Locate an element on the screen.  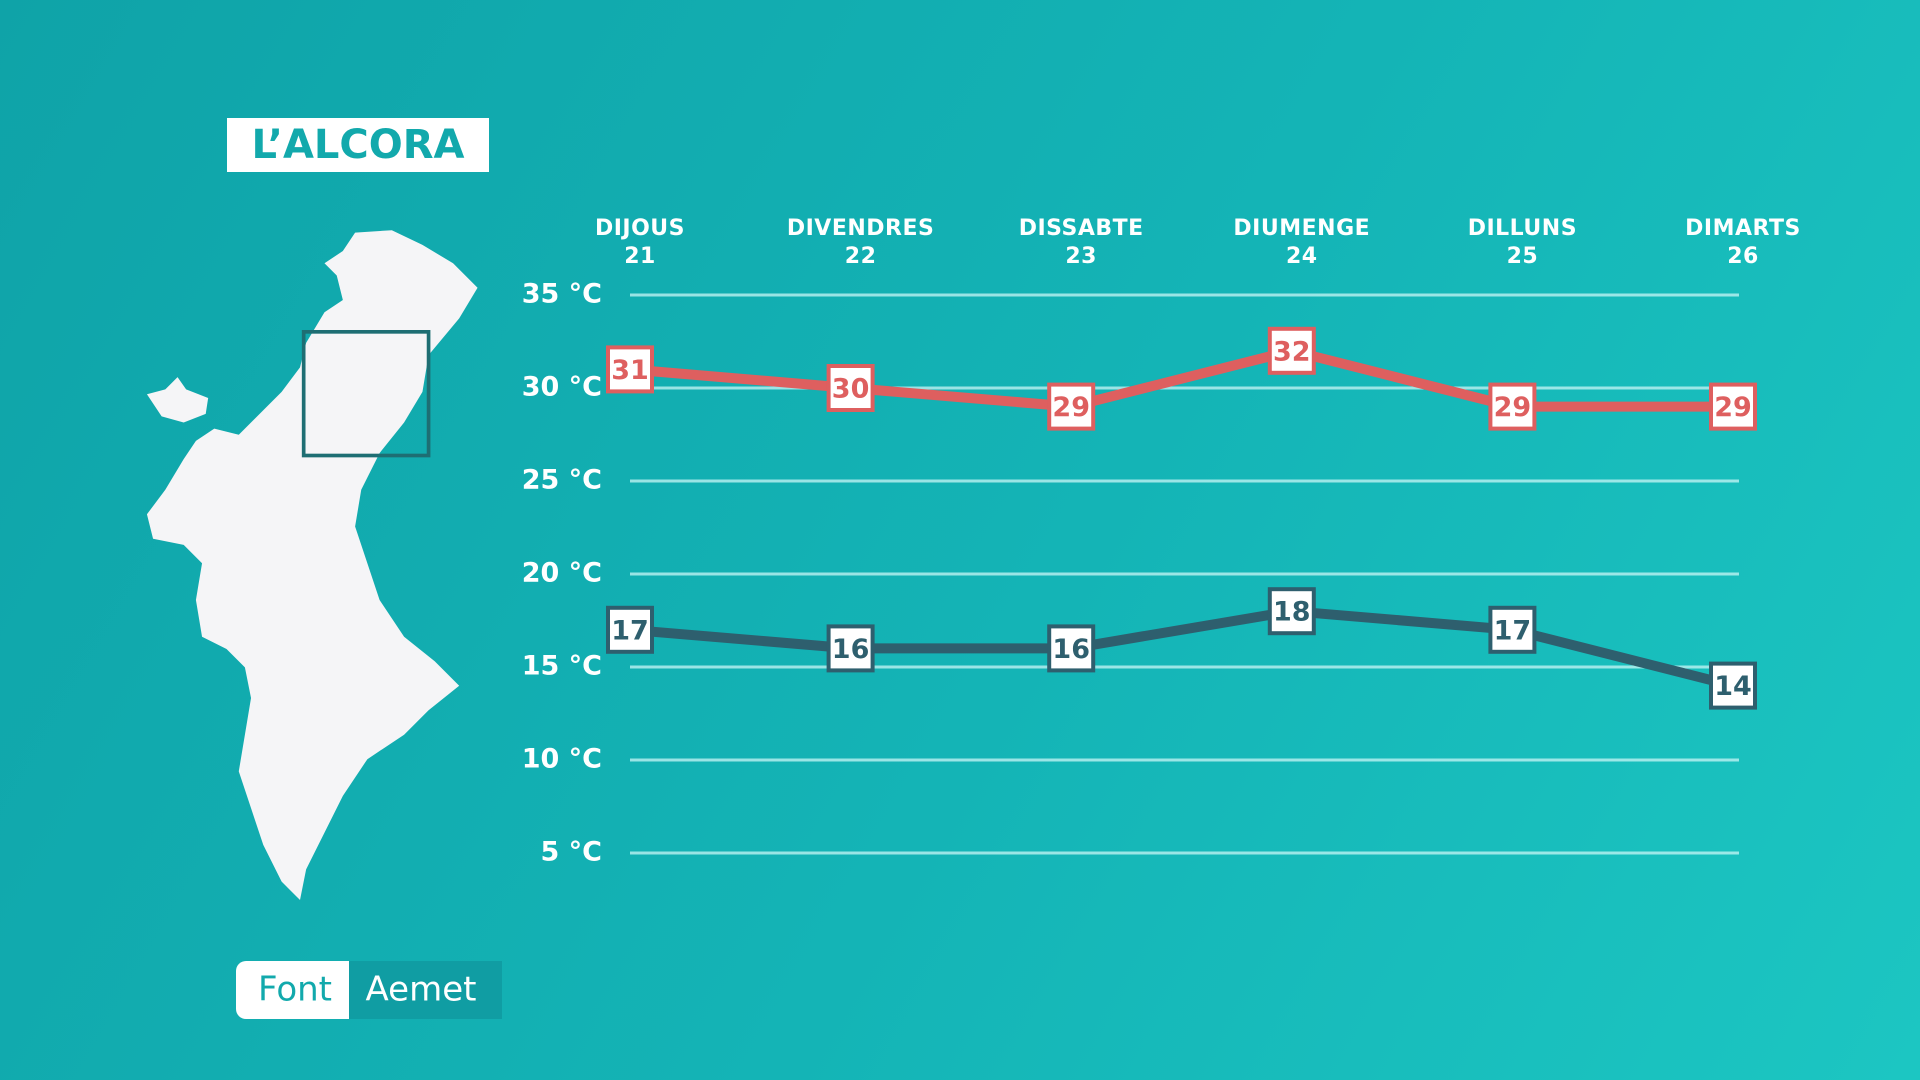
y-tick-label: 35 °C is located at coordinates (562, 294).